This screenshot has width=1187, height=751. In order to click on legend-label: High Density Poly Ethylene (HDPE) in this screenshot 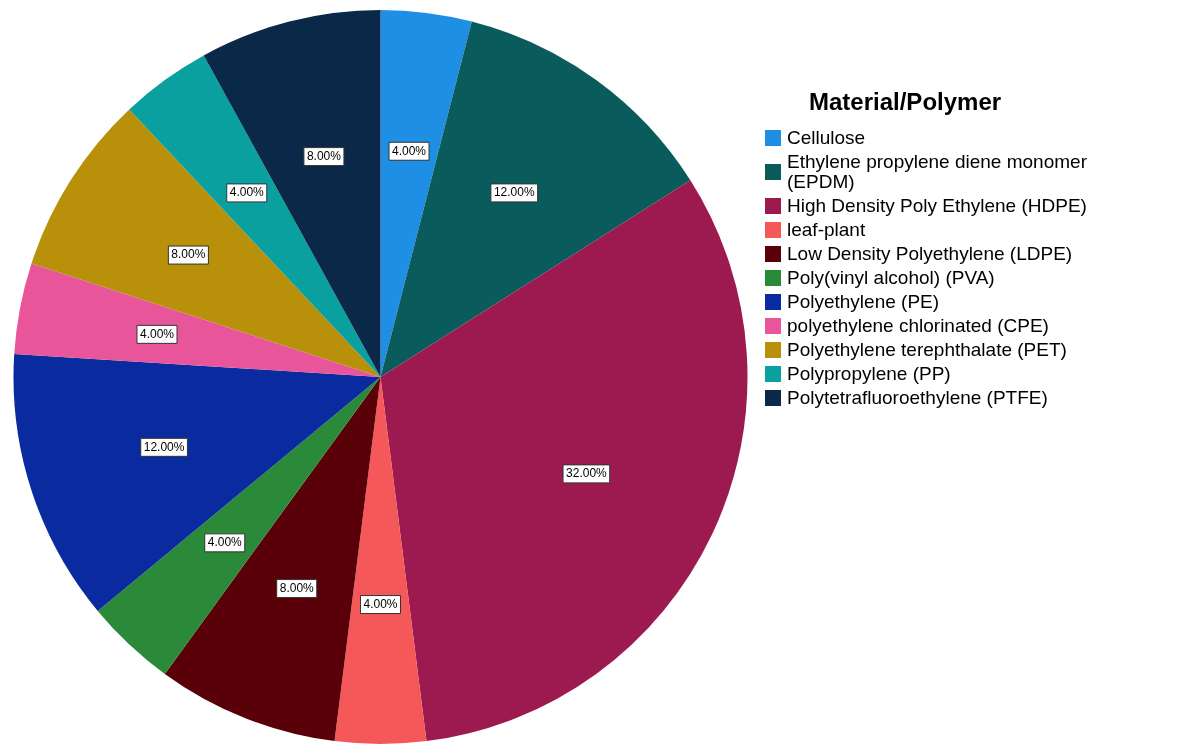, I will do `click(937, 205)`.